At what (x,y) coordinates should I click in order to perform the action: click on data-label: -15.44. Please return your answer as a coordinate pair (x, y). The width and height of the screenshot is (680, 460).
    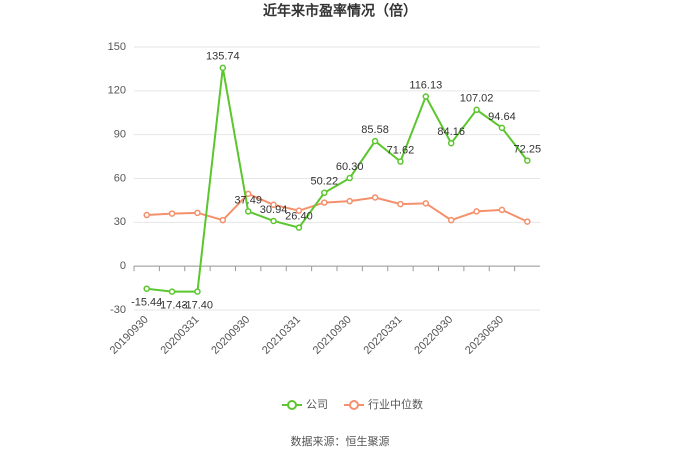
    Looking at the image, I should click on (146, 303).